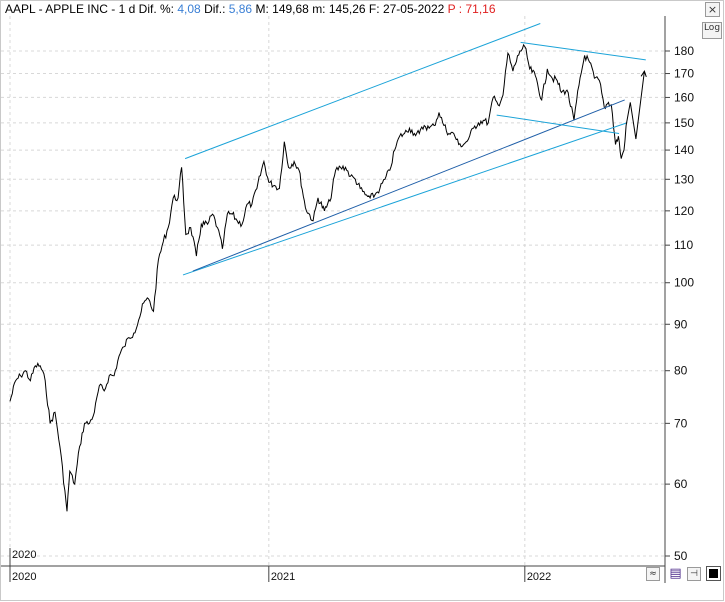  Describe the element at coordinates (643, 74) in the screenshot. I see `projection-arrowhead` at that location.